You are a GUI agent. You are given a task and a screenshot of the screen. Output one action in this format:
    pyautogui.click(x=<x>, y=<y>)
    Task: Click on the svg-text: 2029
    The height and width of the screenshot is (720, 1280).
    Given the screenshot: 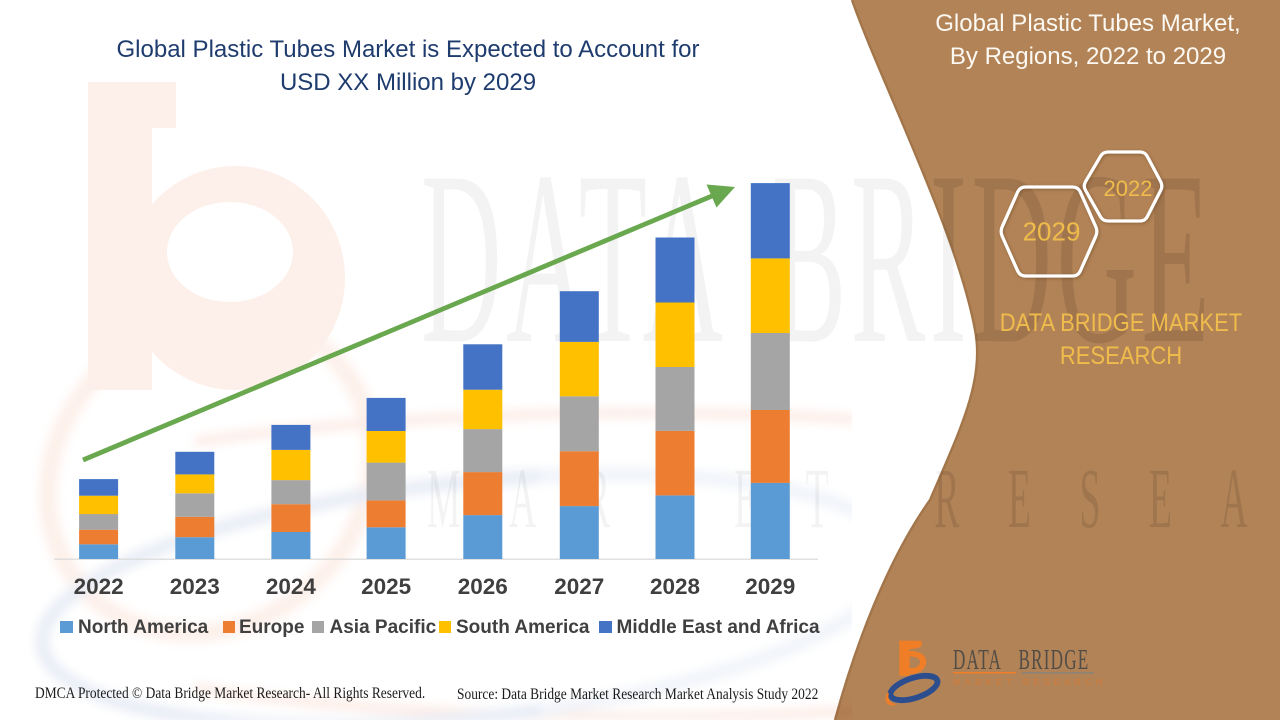 What is the action you would take?
    pyautogui.click(x=1052, y=232)
    